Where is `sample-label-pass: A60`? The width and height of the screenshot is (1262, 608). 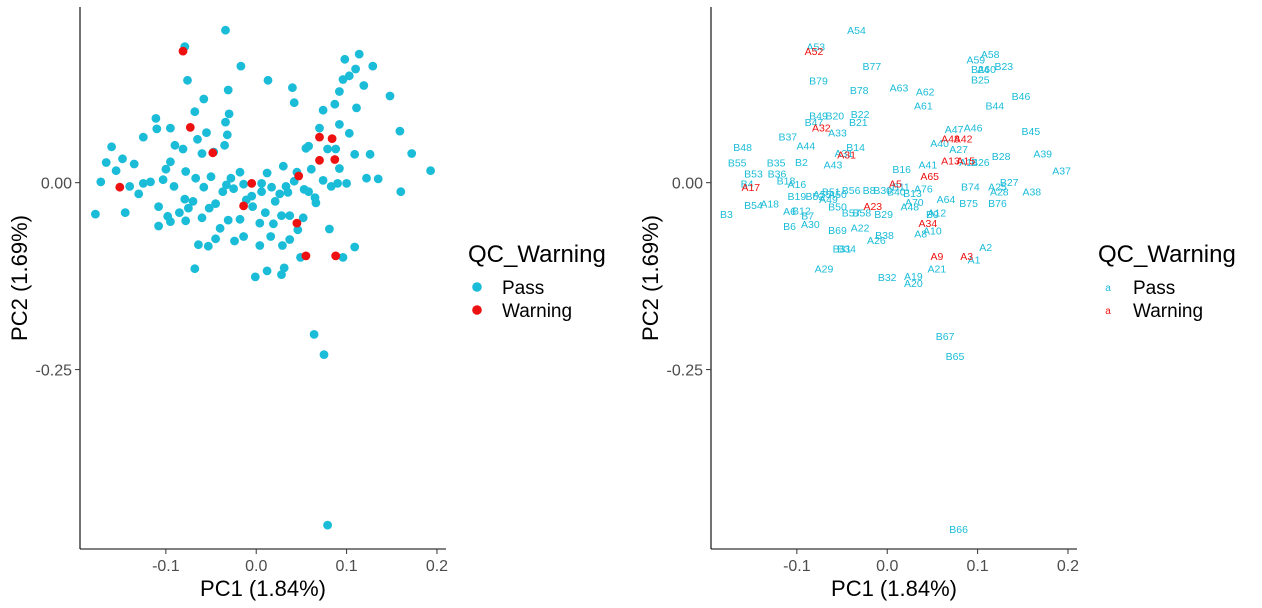 sample-label-pass: A60 is located at coordinates (986, 70).